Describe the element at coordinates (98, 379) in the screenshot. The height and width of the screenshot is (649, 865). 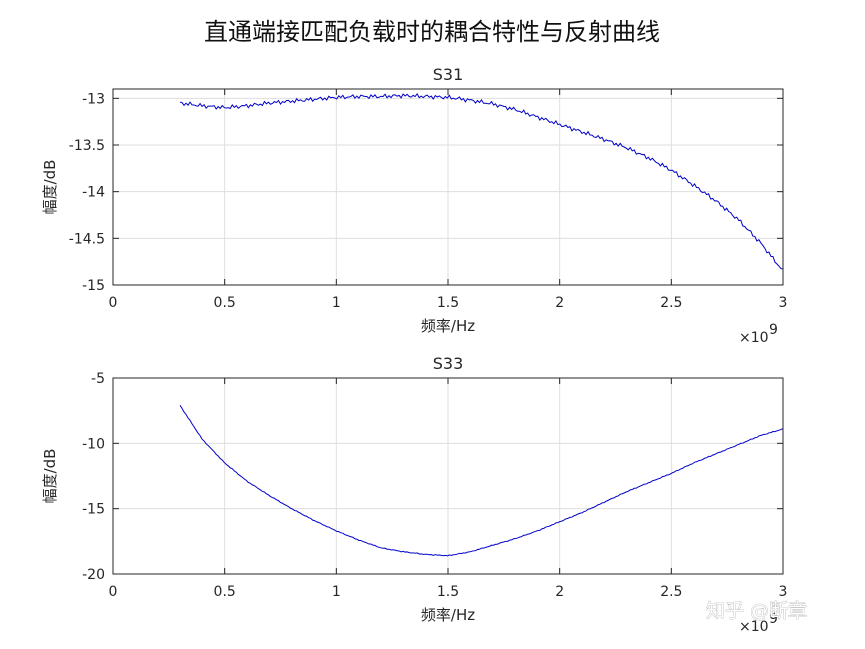
I see `s33-y-tick-label-0: -5` at that location.